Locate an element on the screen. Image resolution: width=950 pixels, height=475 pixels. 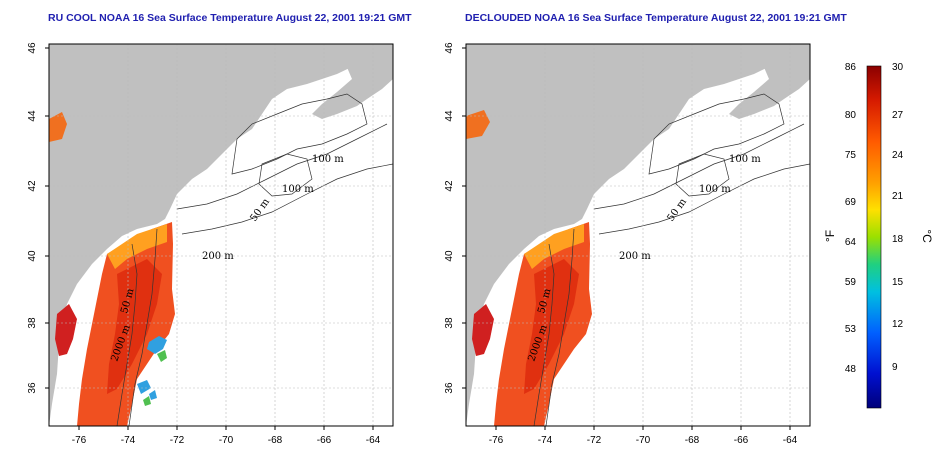
f-tick-label: 75 is located at coordinates (851, 155).